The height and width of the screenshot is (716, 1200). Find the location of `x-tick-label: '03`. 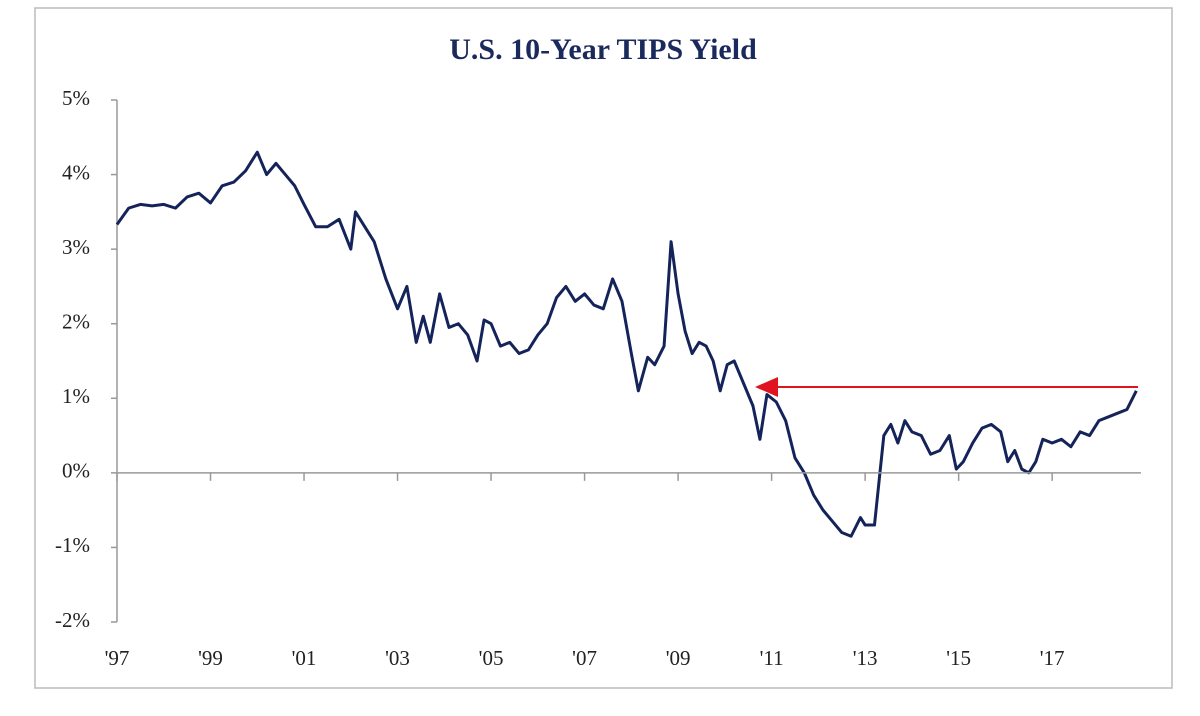

x-tick-label: '03 is located at coordinates (397, 658).